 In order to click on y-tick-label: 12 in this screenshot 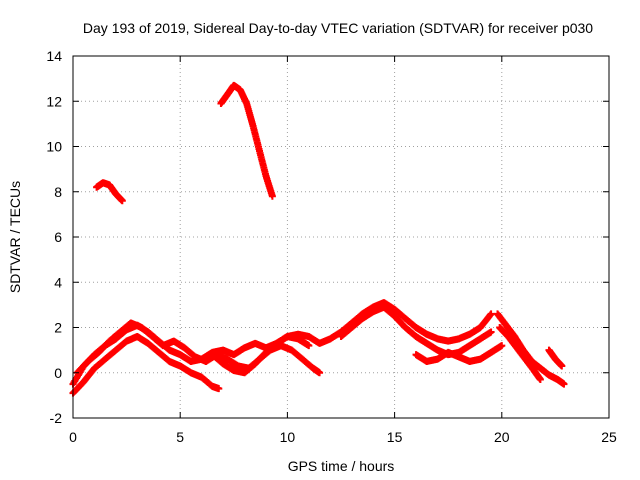, I will do `click(54, 101)`.